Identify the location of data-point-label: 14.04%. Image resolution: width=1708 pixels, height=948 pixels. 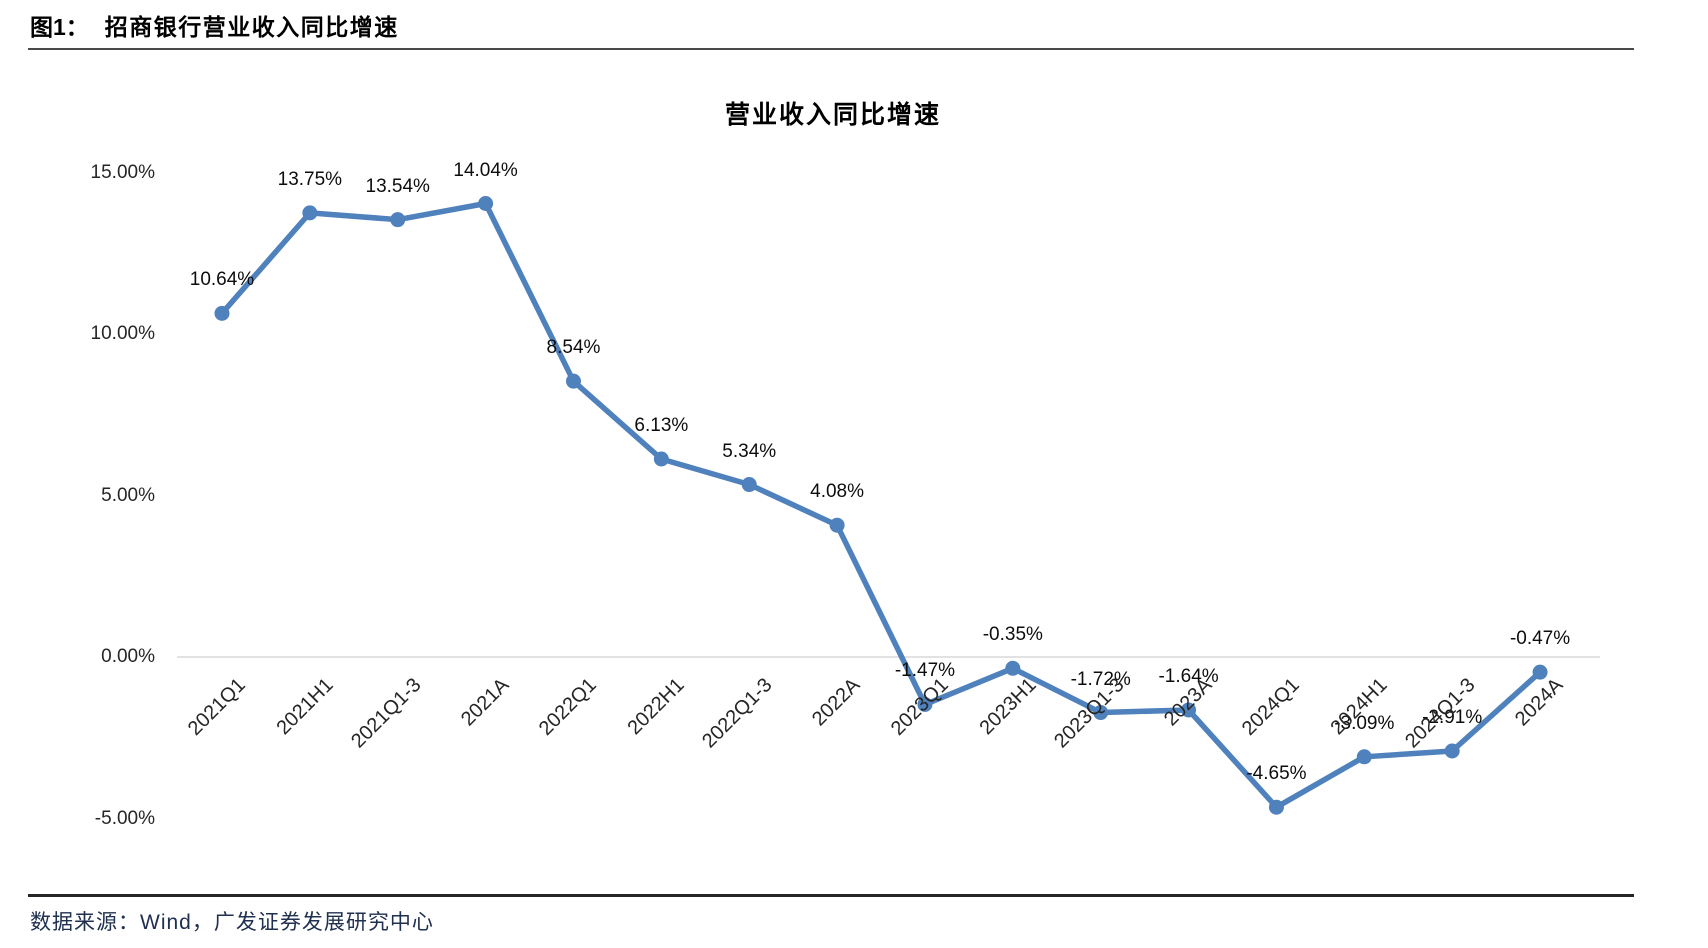
(485, 170).